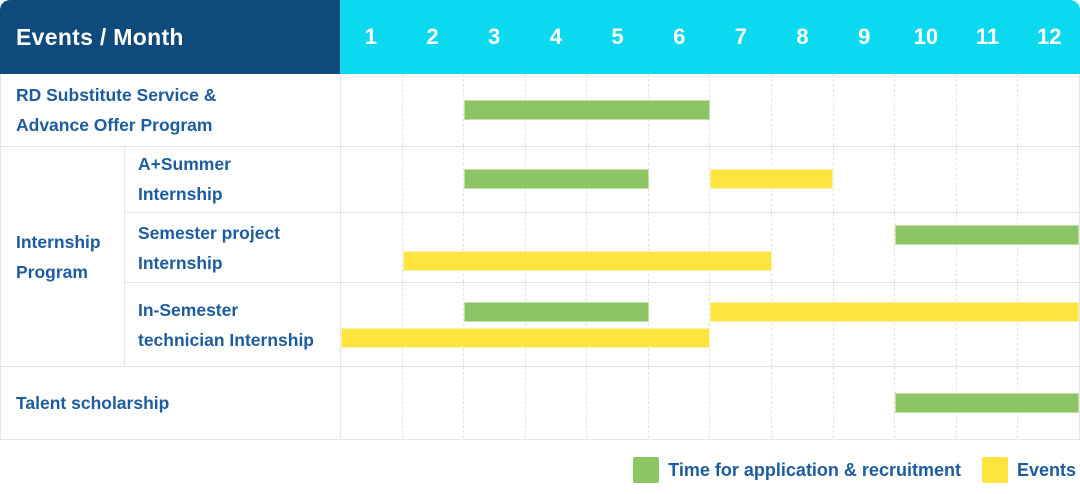  What do you see at coordinates (679, 36) in the screenshot?
I see `month-label-6: 6` at bounding box center [679, 36].